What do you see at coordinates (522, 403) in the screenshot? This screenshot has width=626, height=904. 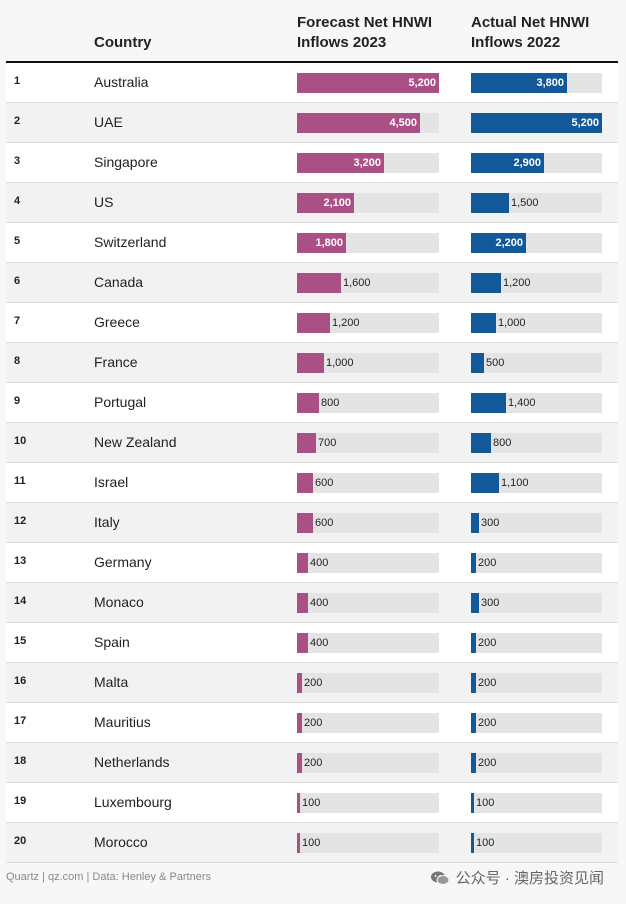 I see `actual-value-label: 1,400` at bounding box center [522, 403].